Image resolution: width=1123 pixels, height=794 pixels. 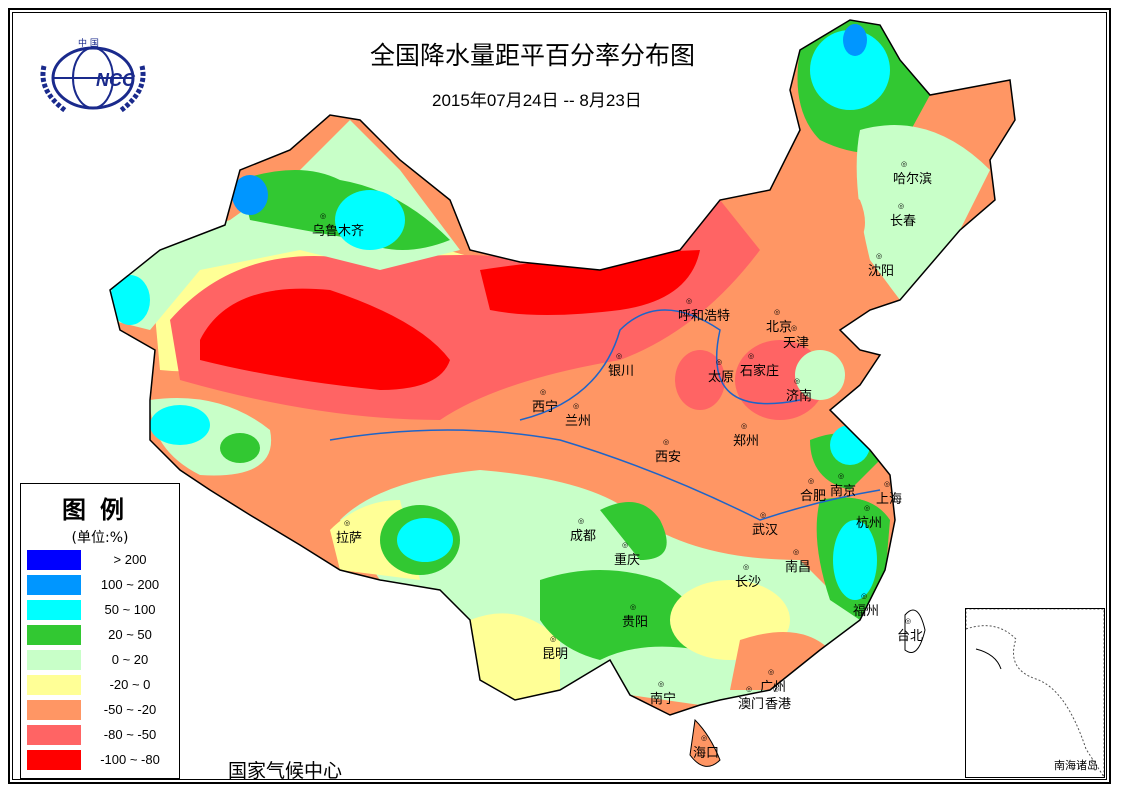 I want to click on city-label: 武汉, so click(x=765, y=524).